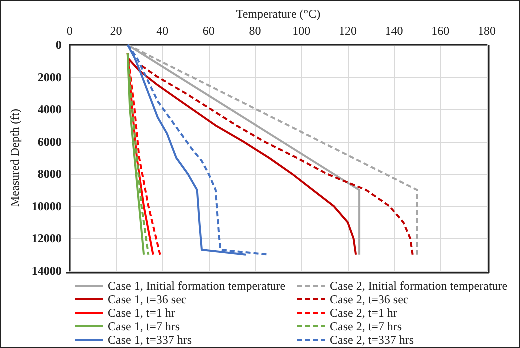  What do you see at coordinates (441, 31) in the screenshot?
I see `x-tick-label: 160` at bounding box center [441, 31].